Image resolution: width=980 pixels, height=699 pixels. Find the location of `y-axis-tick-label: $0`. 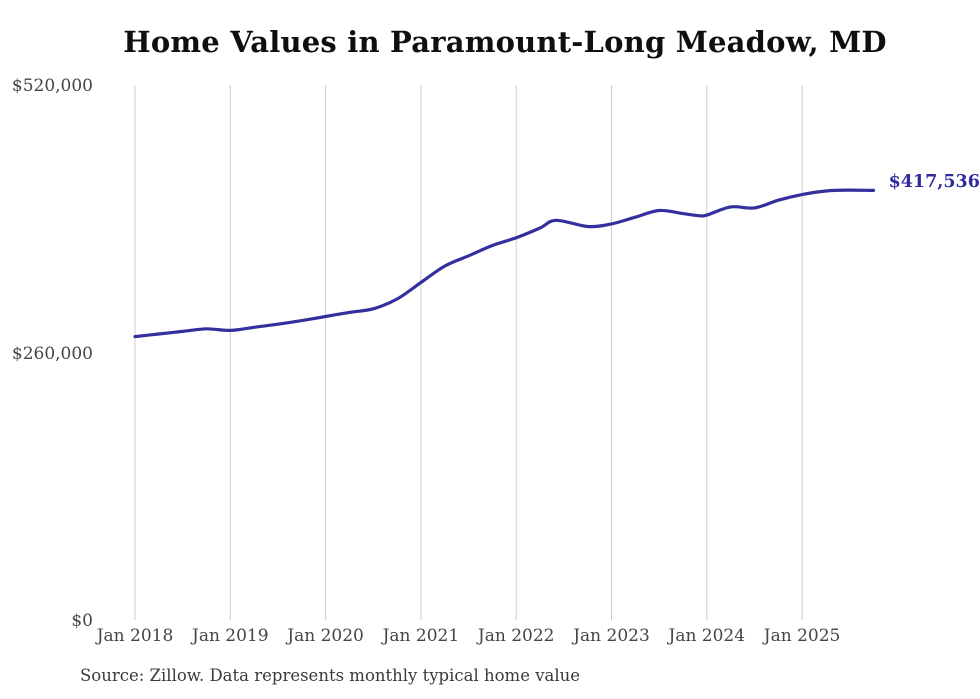

y-axis-tick-label: $0 is located at coordinates (82, 621).